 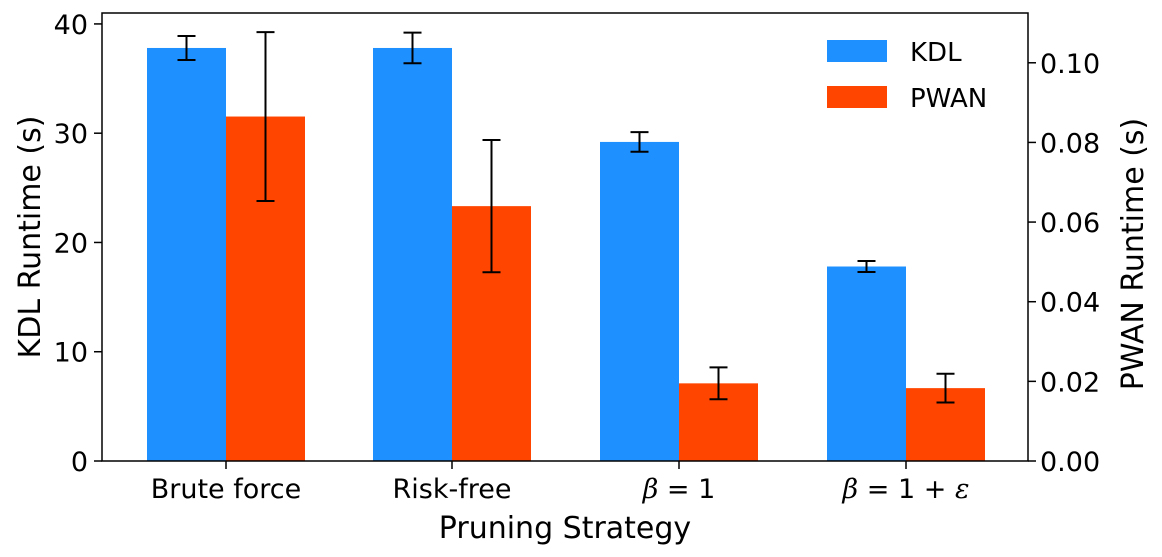 I want to click on legend-swatch-kdl, so click(x=857, y=51).